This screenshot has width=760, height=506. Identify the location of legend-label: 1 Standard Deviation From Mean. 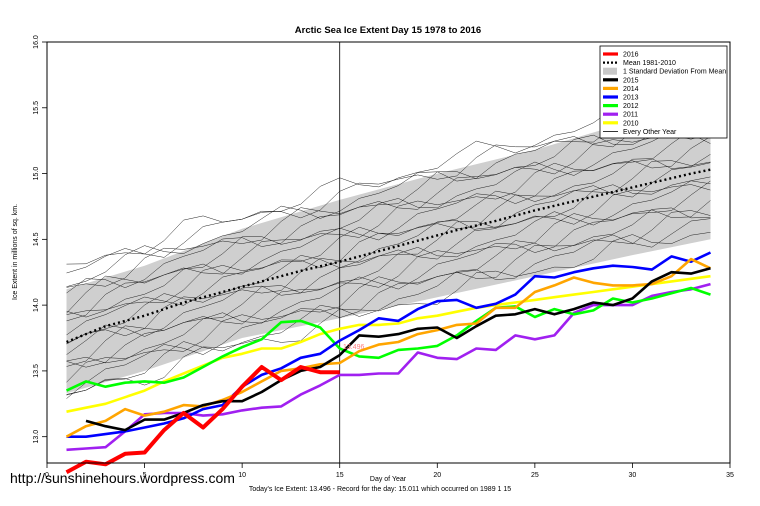
(674, 72).